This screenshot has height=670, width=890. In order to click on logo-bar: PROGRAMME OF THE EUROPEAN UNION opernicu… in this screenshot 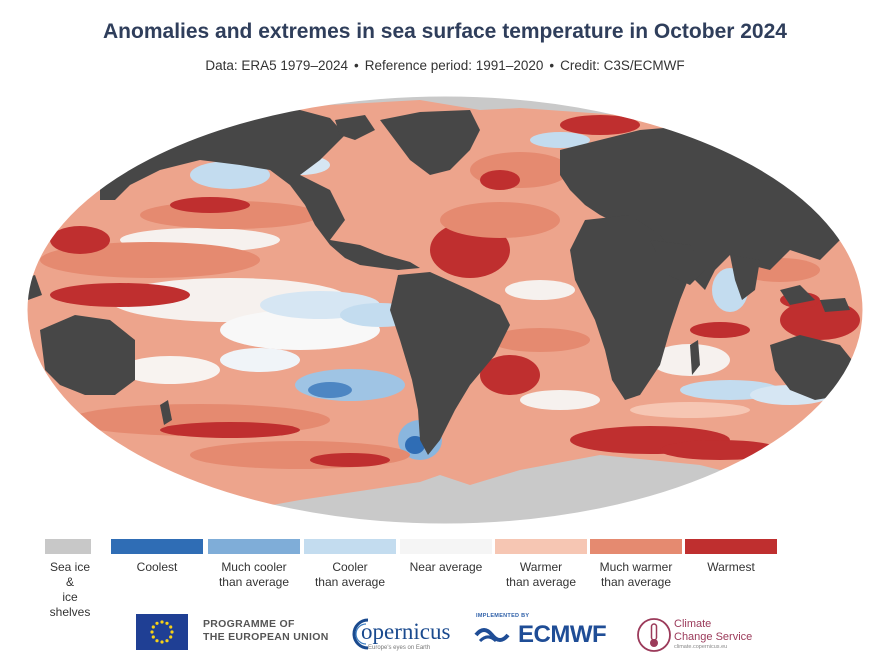, I will do `click(445, 636)`.